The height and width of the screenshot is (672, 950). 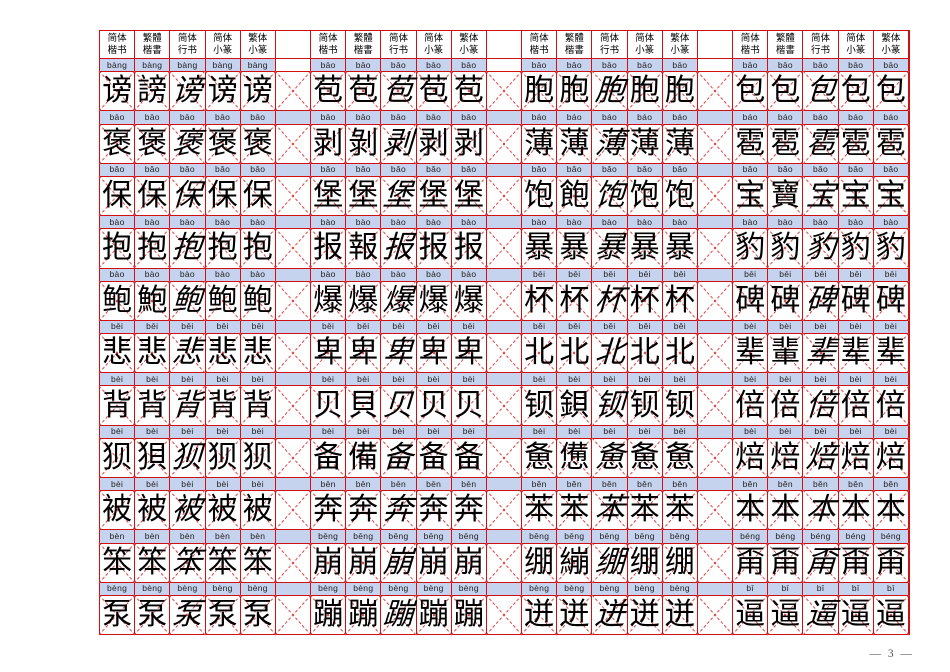 I want to click on character-cell-kaishu-simplified: 保, so click(x=118, y=196).